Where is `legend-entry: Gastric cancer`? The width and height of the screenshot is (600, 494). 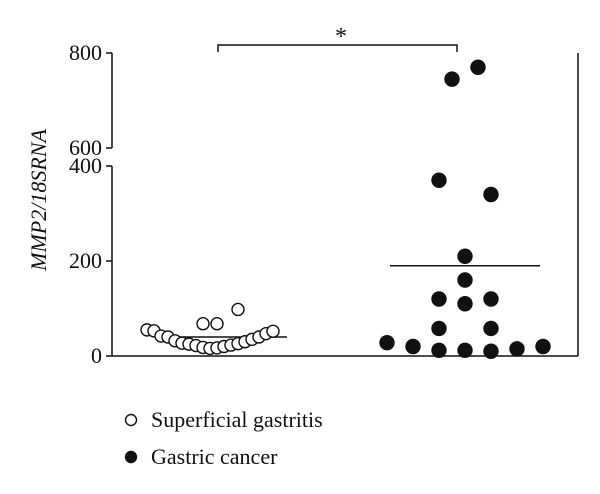 legend-entry: Gastric cancer is located at coordinates (214, 456).